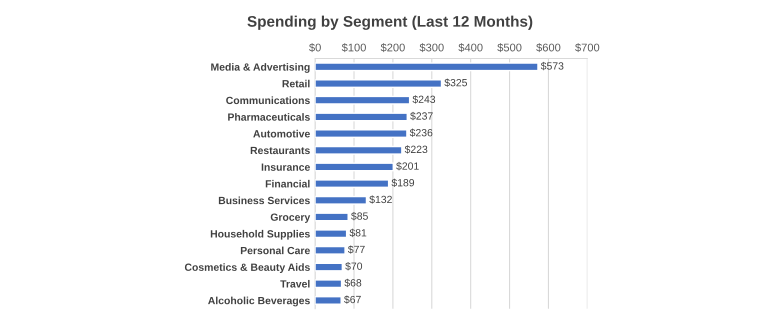 This screenshot has height=325, width=780. What do you see at coordinates (421, 132) in the screenshot?
I see `data-label: $236` at bounding box center [421, 132].